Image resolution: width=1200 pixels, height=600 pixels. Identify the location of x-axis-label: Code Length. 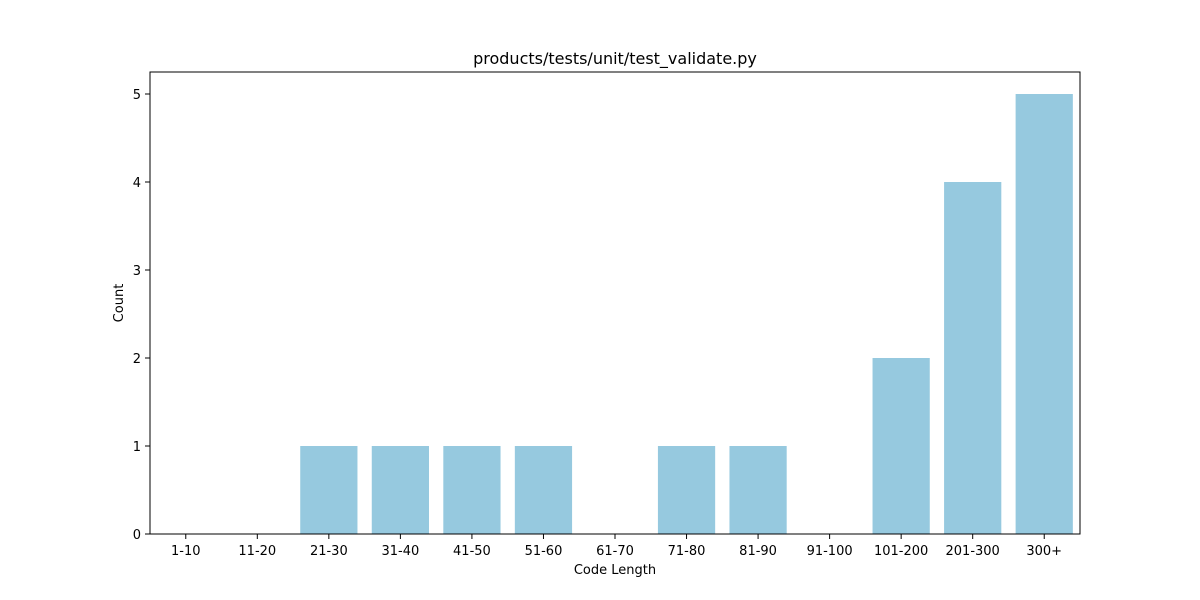
(615, 570).